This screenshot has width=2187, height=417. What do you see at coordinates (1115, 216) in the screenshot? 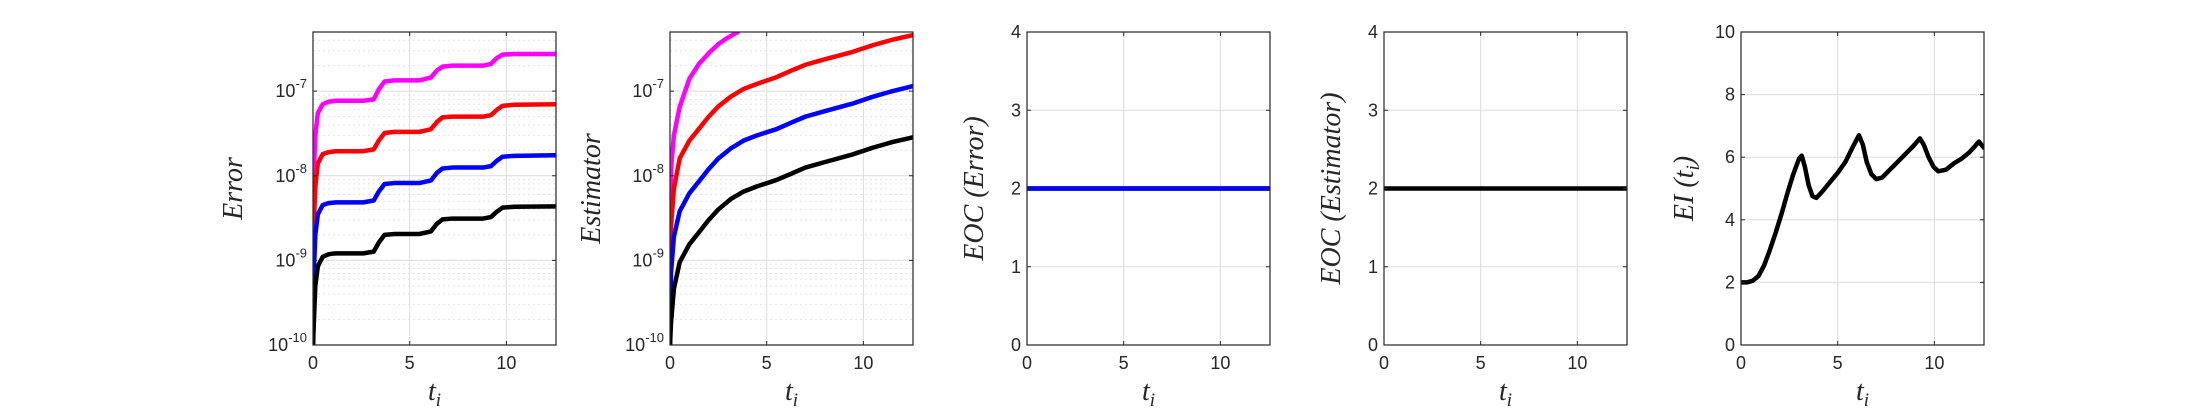
I see `chart-3: 0 5 10 0 1 2 3 4 ti EOC (Error)` at bounding box center [1115, 216].